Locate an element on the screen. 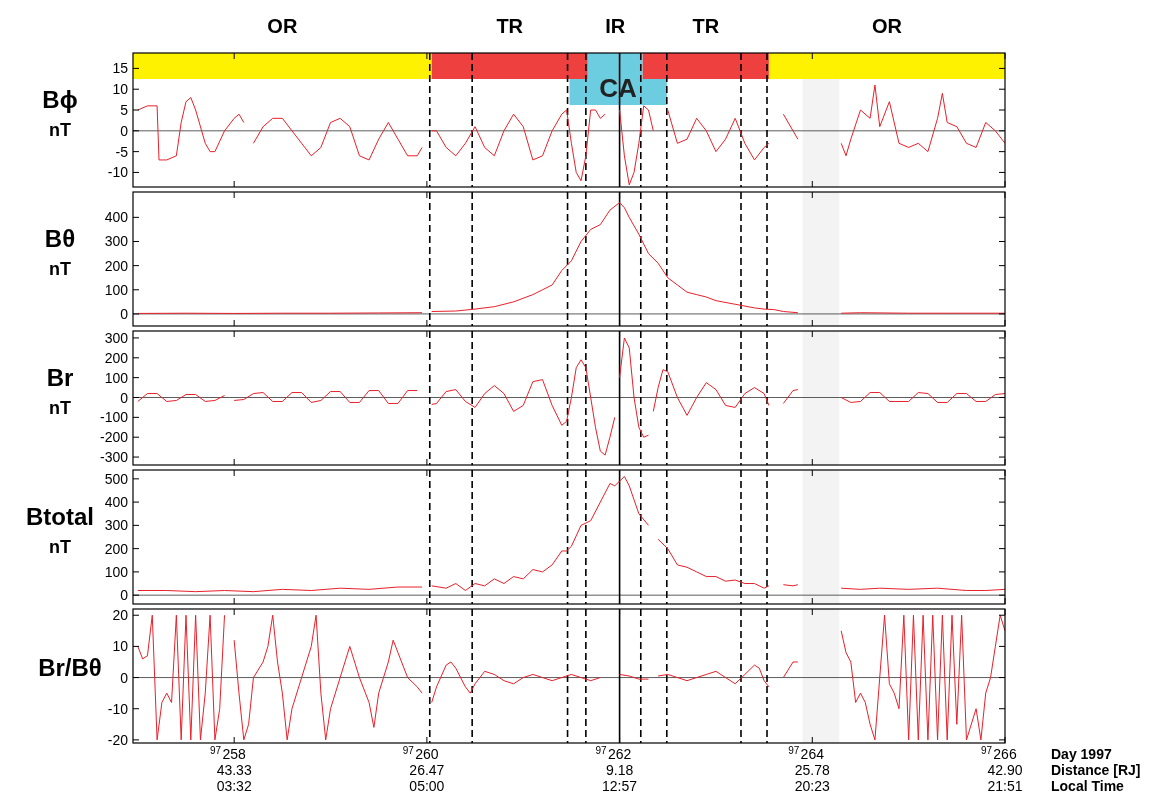 The height and width of the screenshot is (807, 1165). y-tick-label: -5 is located at coordinates (122, 151).